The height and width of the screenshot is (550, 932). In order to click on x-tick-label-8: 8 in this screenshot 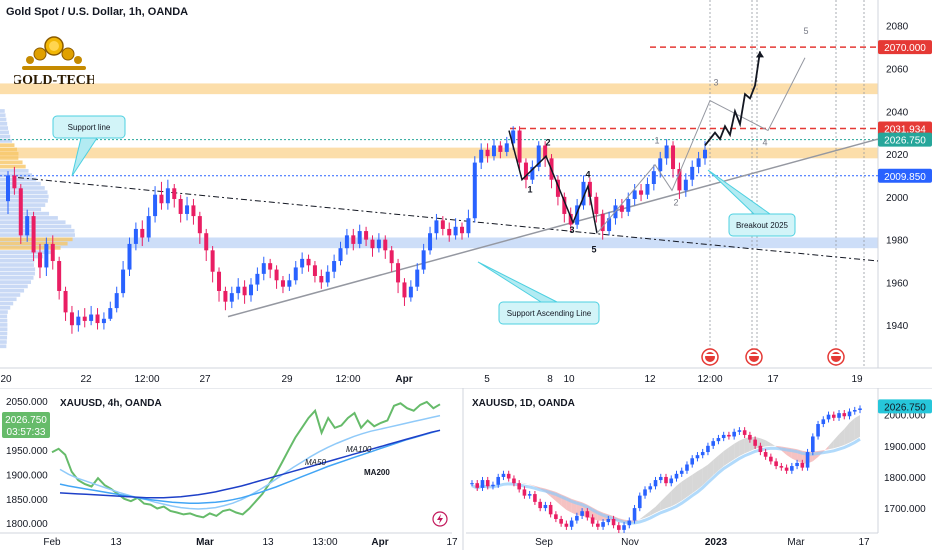, I will do `click(550, 379)`.